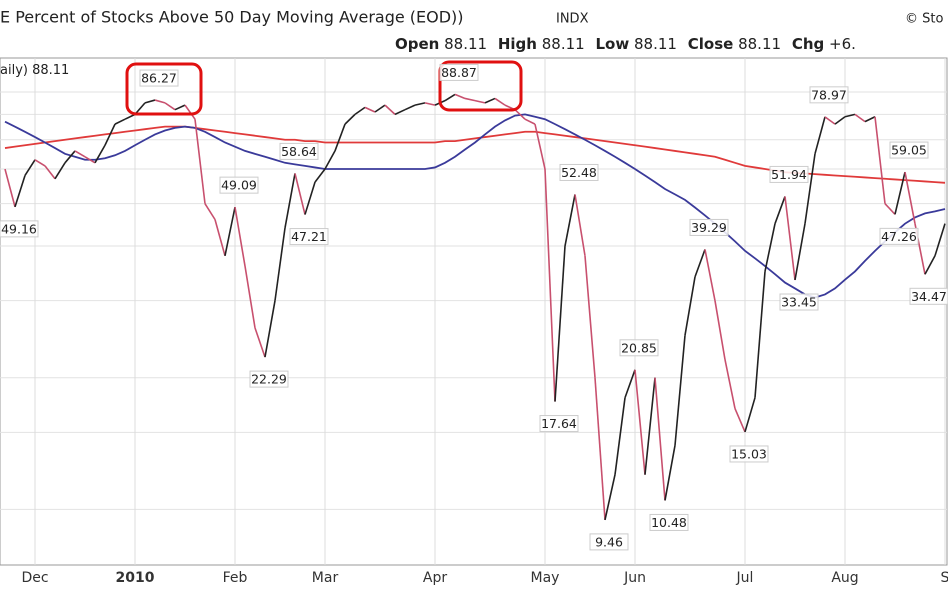 The height and width of the screenshot is (593, 948). Describe the element at coordinates (909, 150) in the screenshot. I see `data-label: 59.05` at that location.